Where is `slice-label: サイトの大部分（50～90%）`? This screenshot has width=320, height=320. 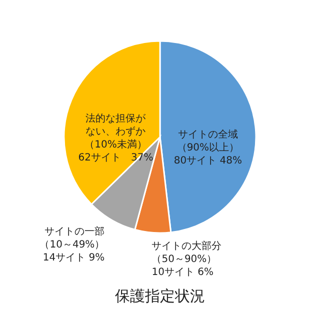
slice-label: サイトの大部分（50～90%） is located at coordinates (187, 253).